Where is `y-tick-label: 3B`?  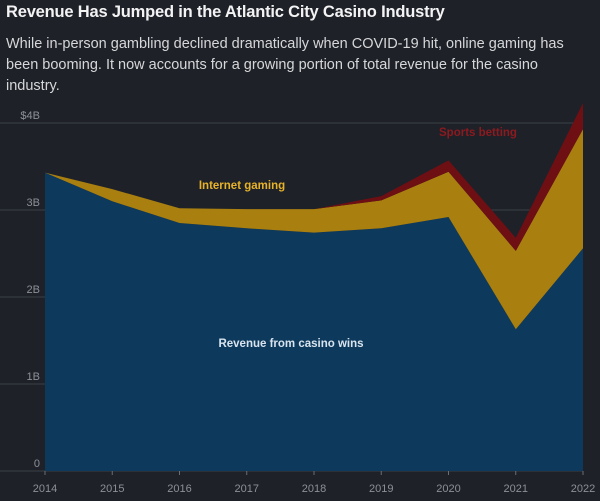
y-tick-label: 3B is located at coordinates (33, 203).